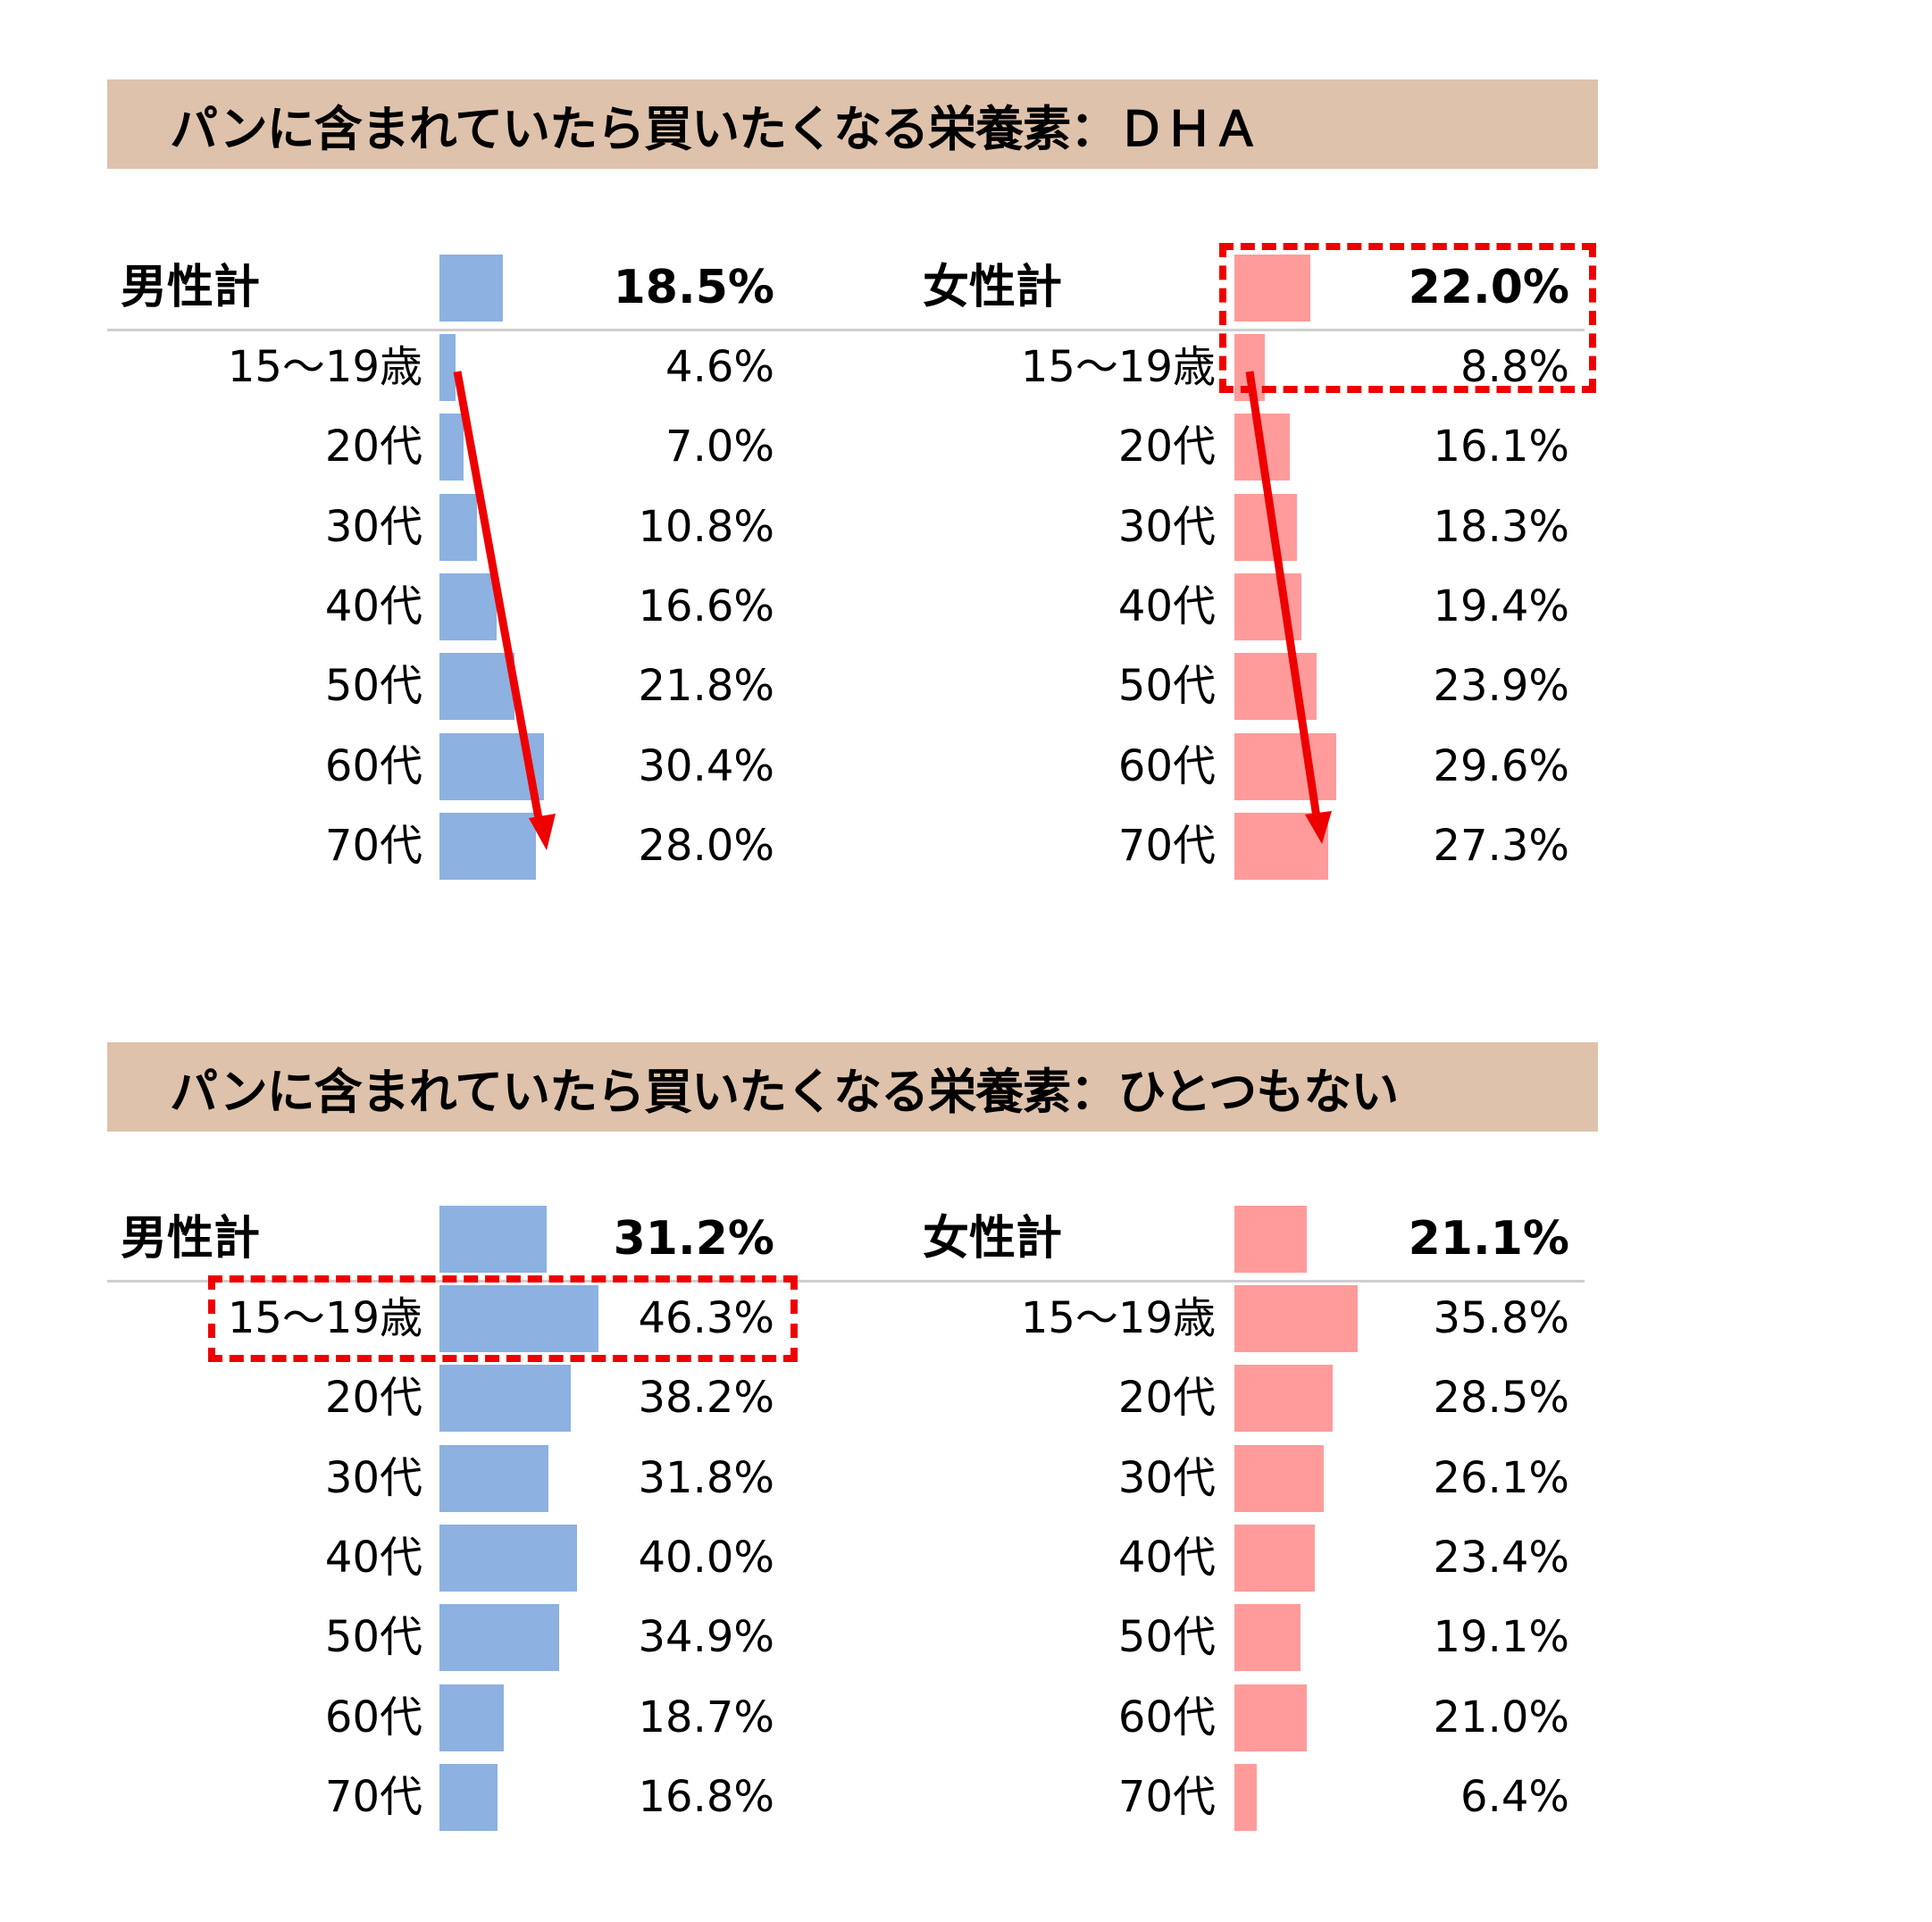 Image resolution: width=1932 pixels, height=1922 pixels. I want to click on section-title-banner-none: パンに含まれていたら買いたくなる栄養素：ひとつもない, so click(853, 1087).